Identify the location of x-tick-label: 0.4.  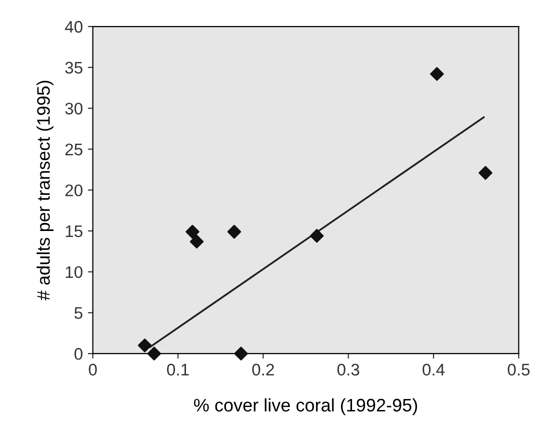
(433, 370).